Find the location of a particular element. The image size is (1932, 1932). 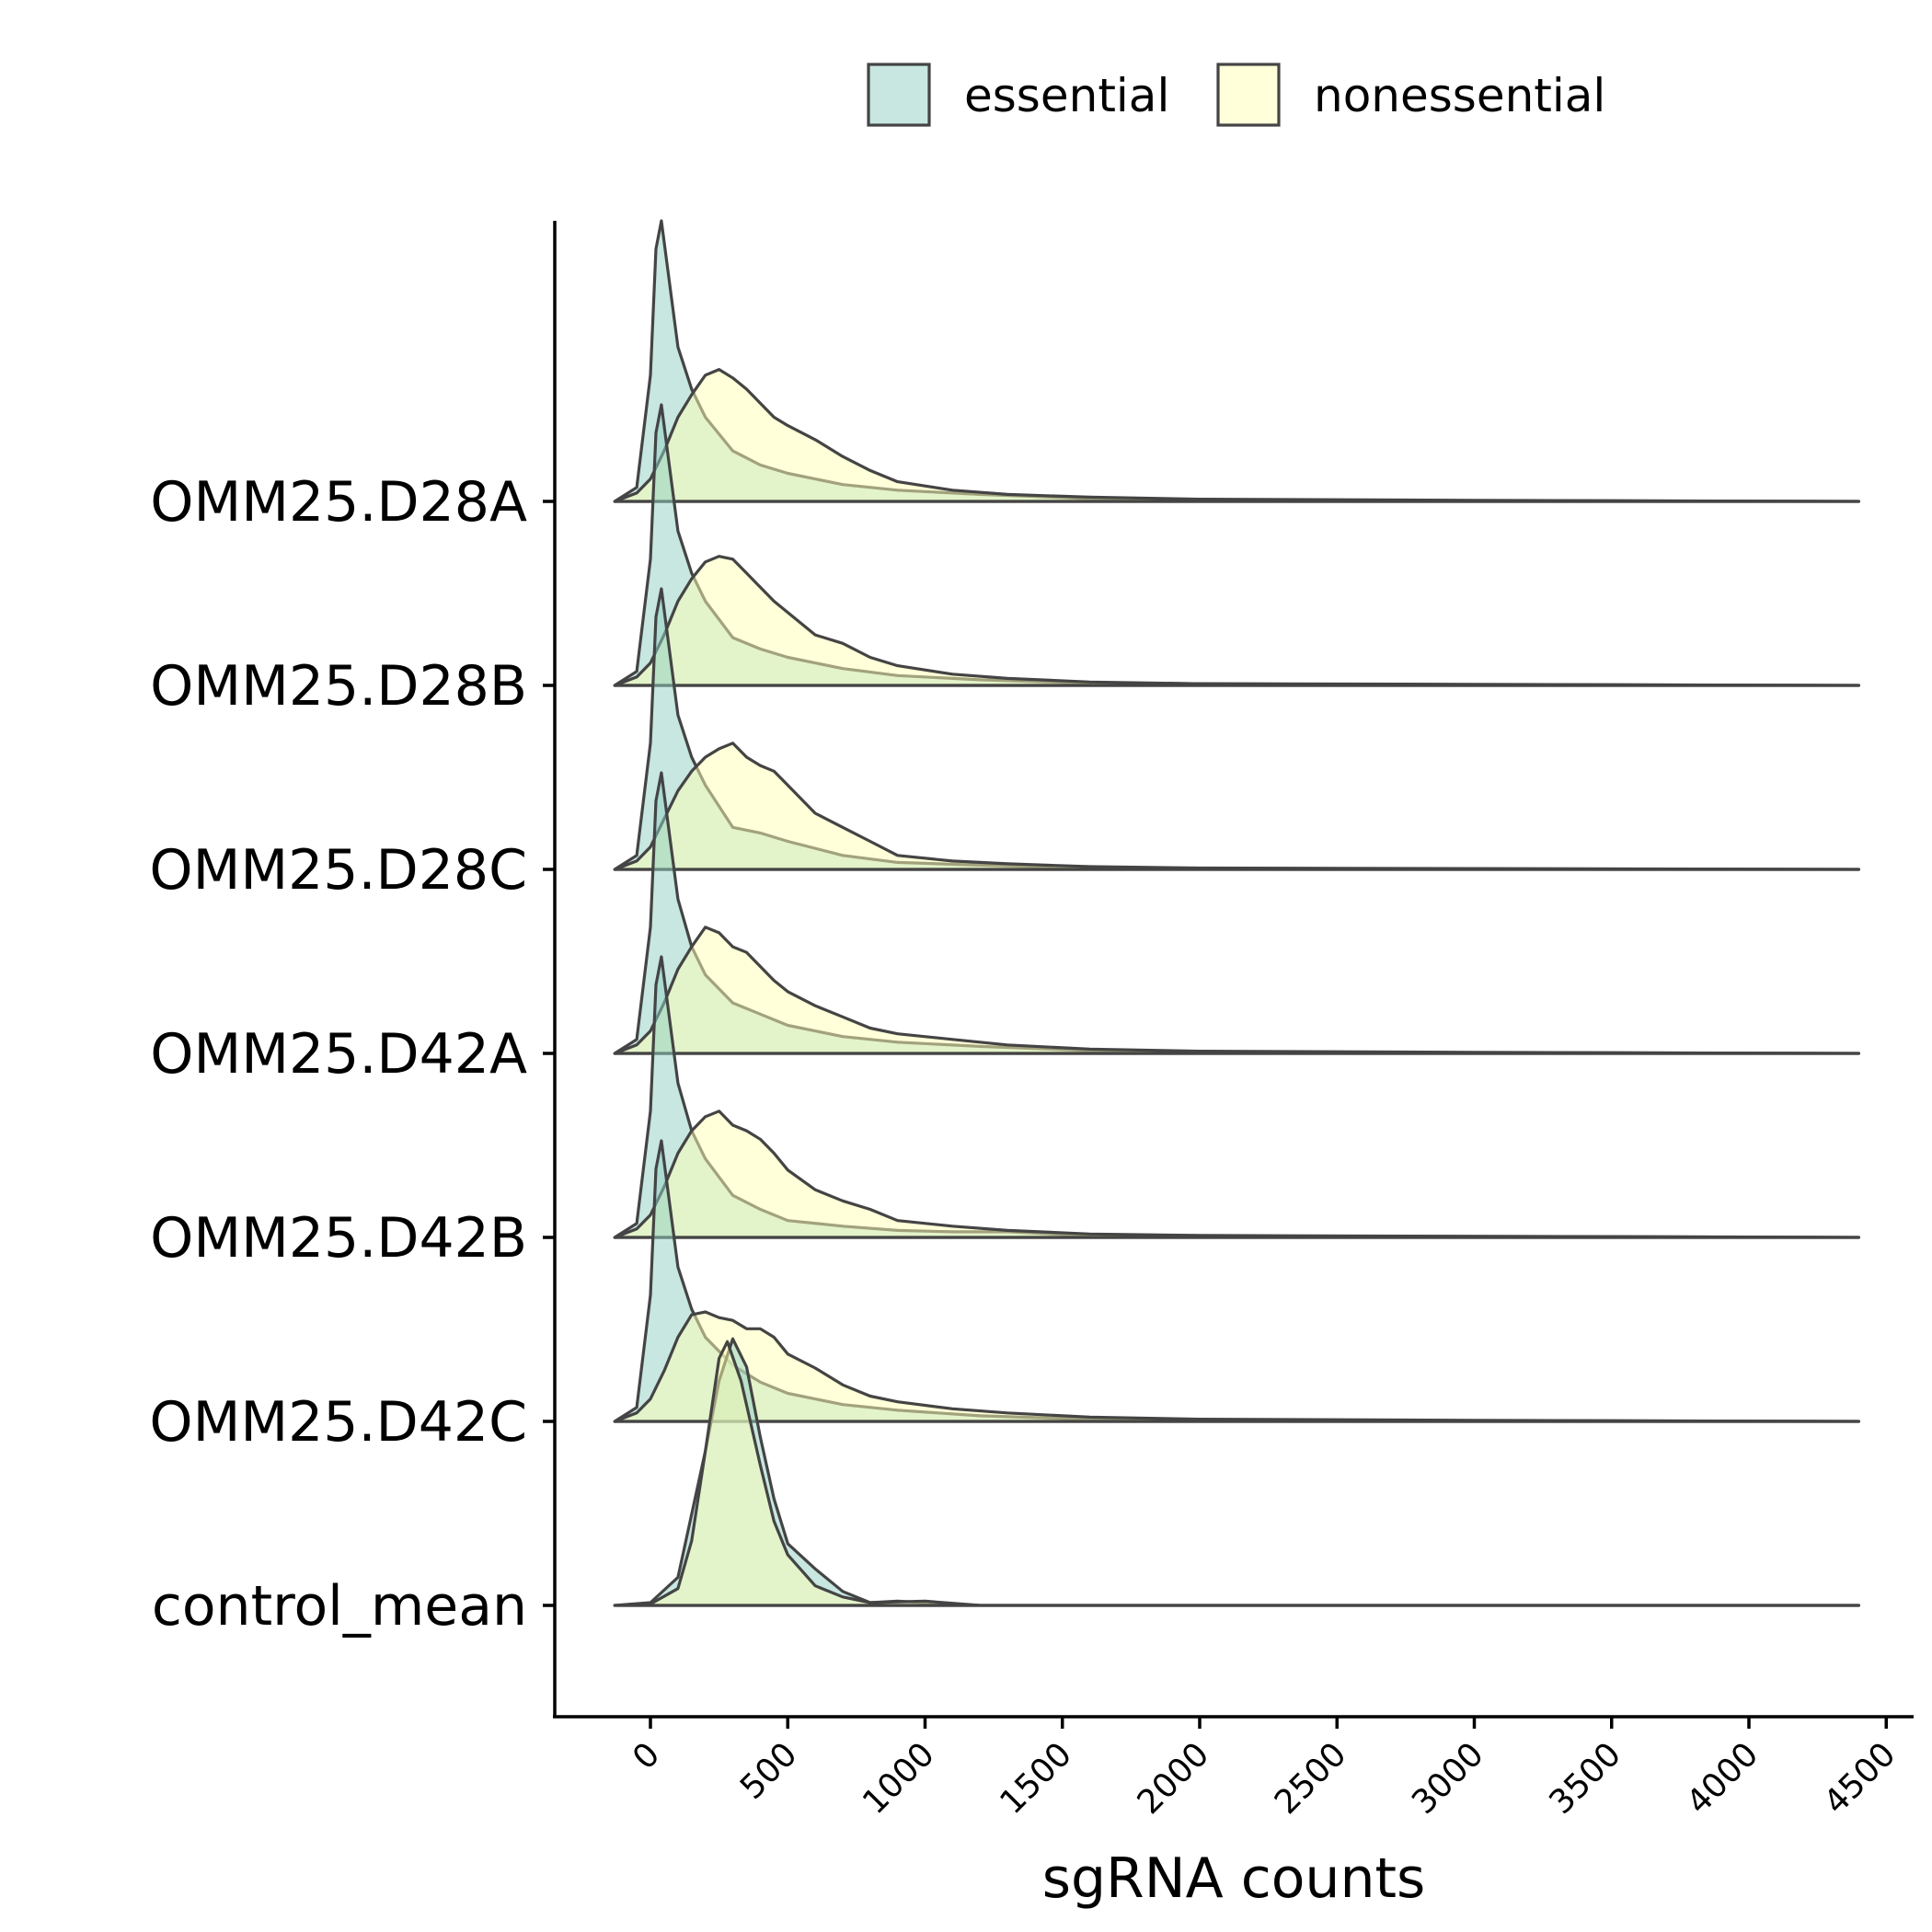

y-tick-label-OMM25.D42C: OMM25.D42C is located at coordinates (338, 1422).